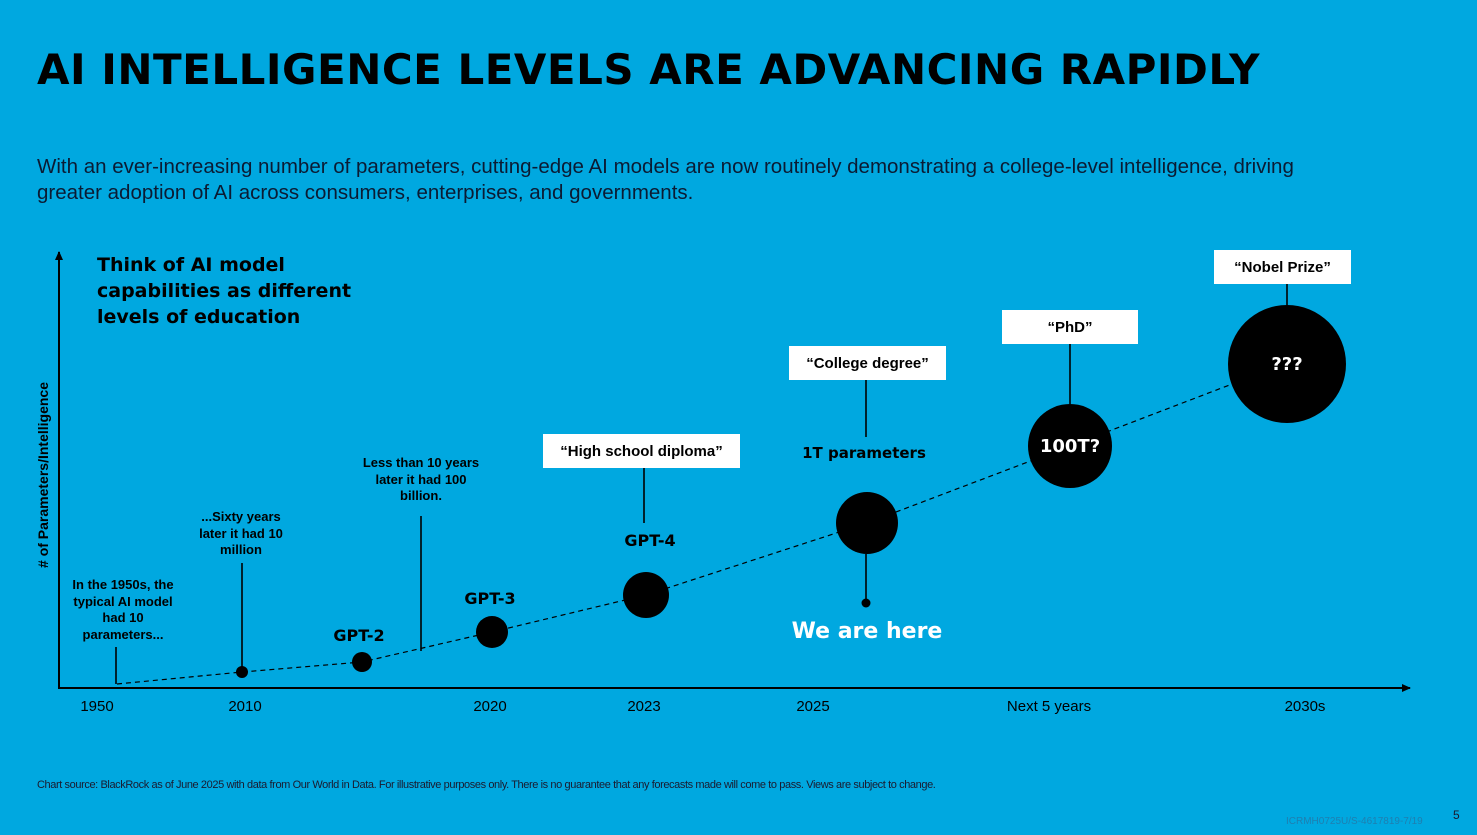  What do you see at coordinates (359, 635) in the screenshot?
I see `label-gpt2: GPT-2` at bounding box center [359, 635].